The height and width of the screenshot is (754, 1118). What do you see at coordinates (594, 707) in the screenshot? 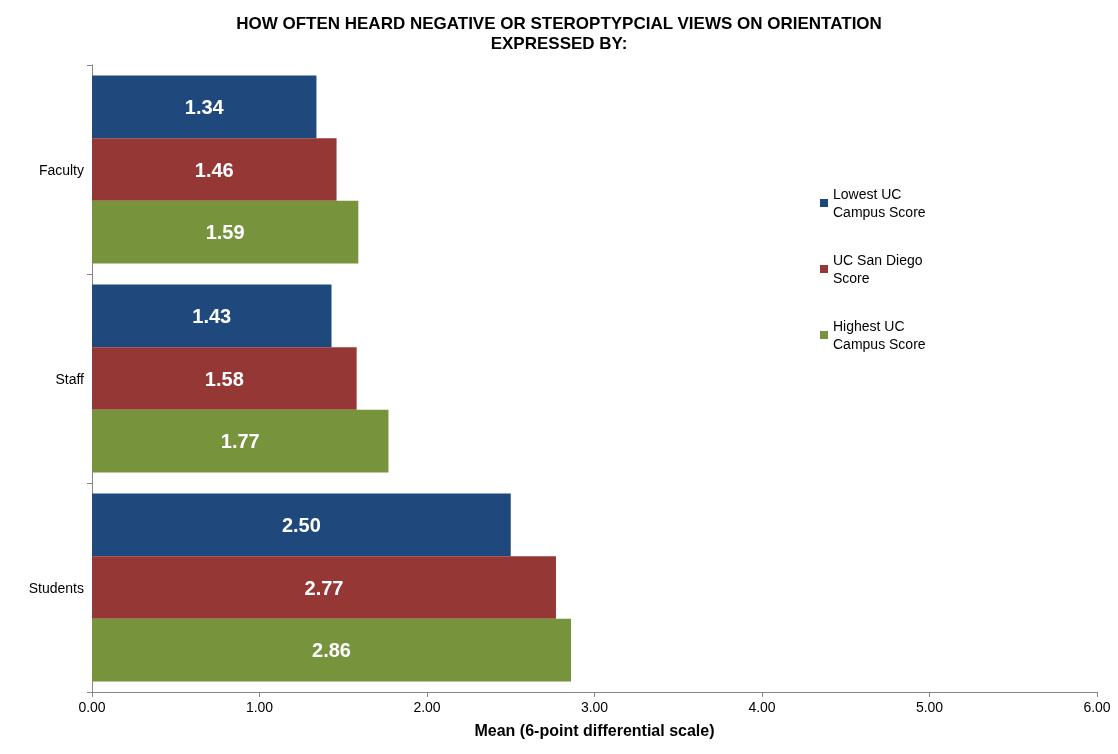
I see `x-tick-label: 3.00` at bounding box center [594, 707].